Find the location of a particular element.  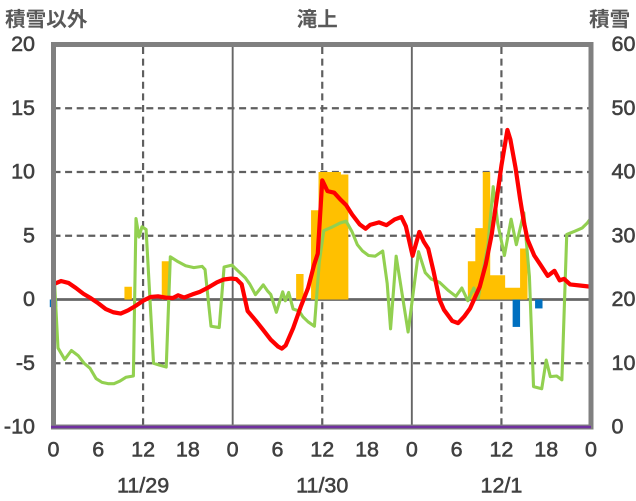

svg-text: 30 is located at coordinates (624, 235).